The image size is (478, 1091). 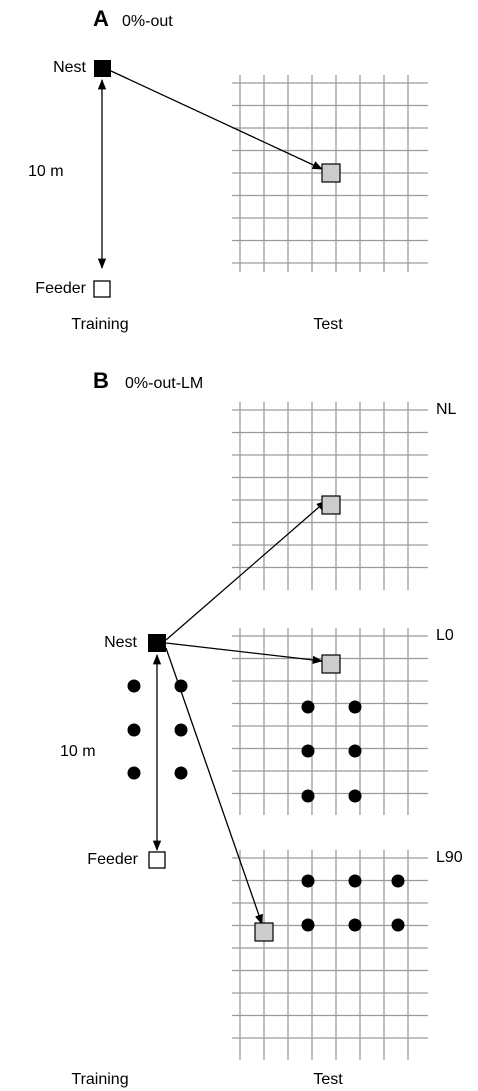 What do you see at coordinates (266, 805) in the screenshot?
I see `landmarks` at bounding box center [266, 805].